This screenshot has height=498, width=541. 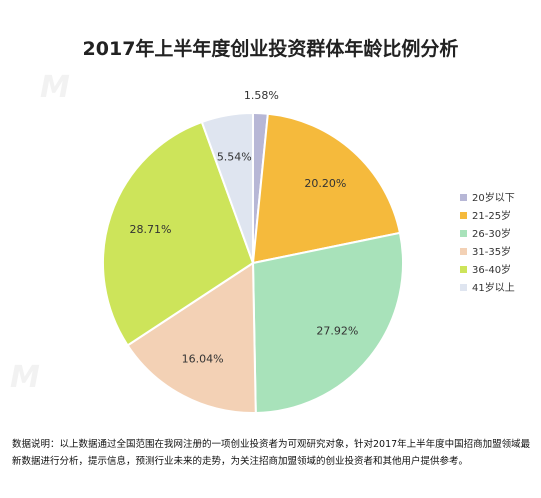 What do you see at coordinates (270, 49) in the screenshot?
I see `chart-title: 2017年上半年度创业投资群体年龄比例分析` at bounding box center [270, 49].